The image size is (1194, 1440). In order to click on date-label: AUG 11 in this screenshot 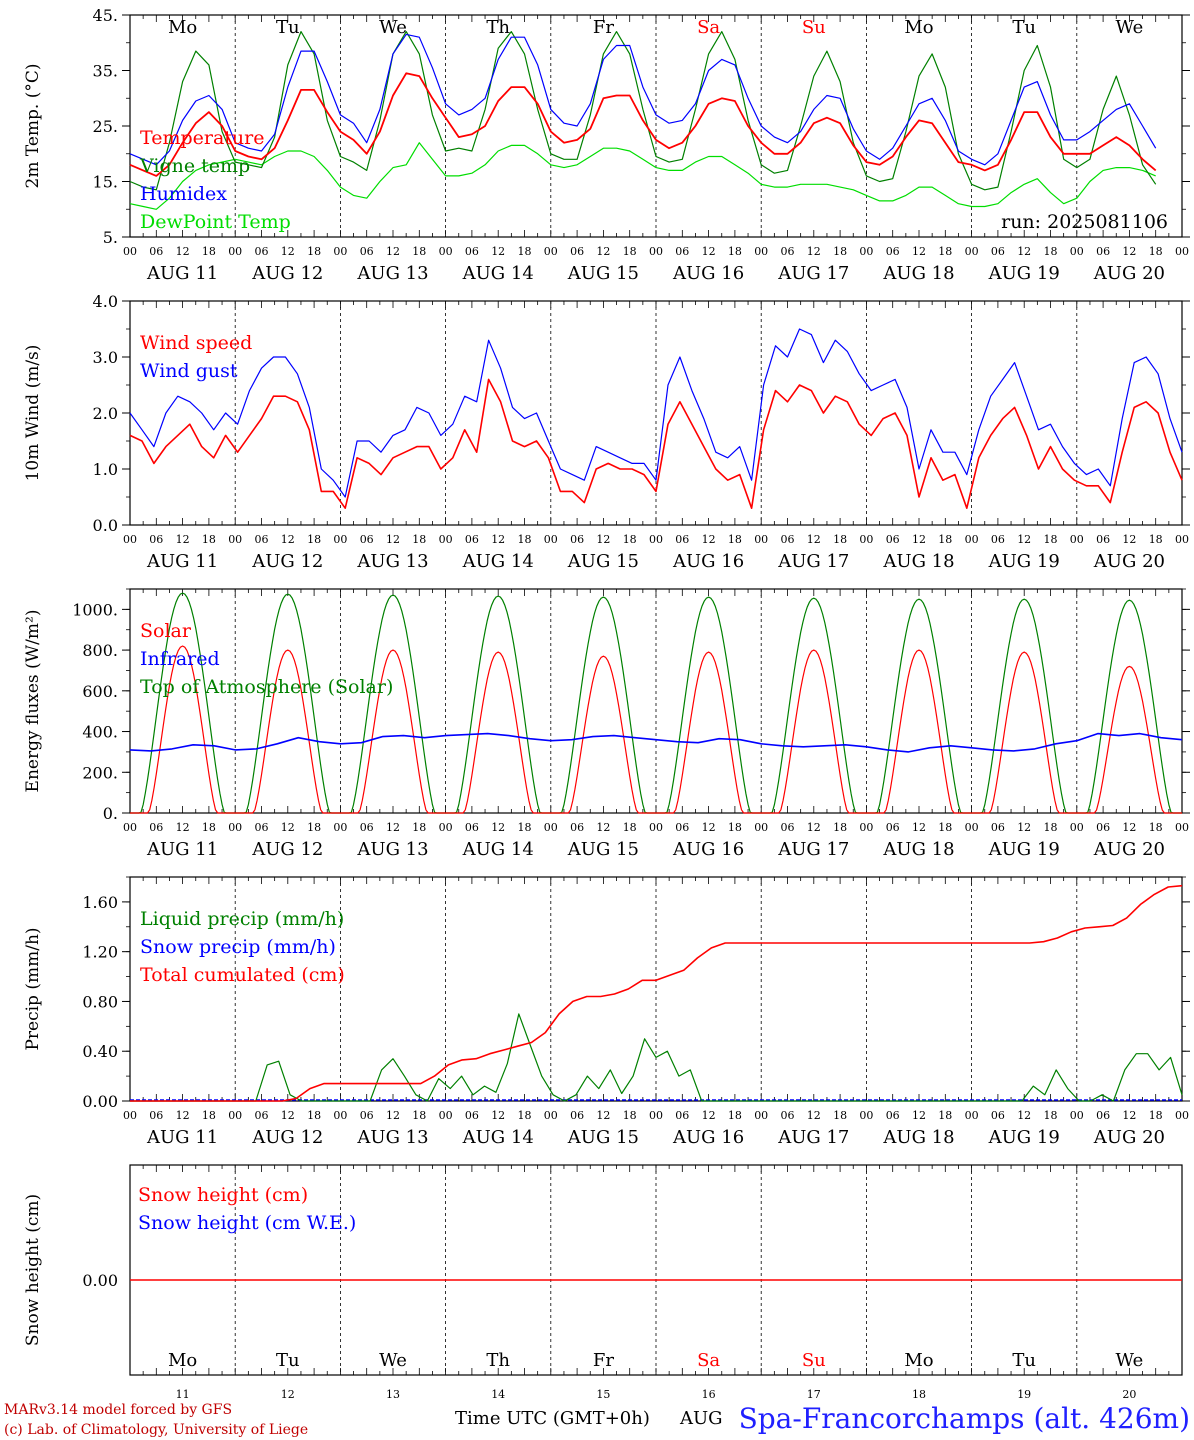, I will do `click(182, 1137)`.